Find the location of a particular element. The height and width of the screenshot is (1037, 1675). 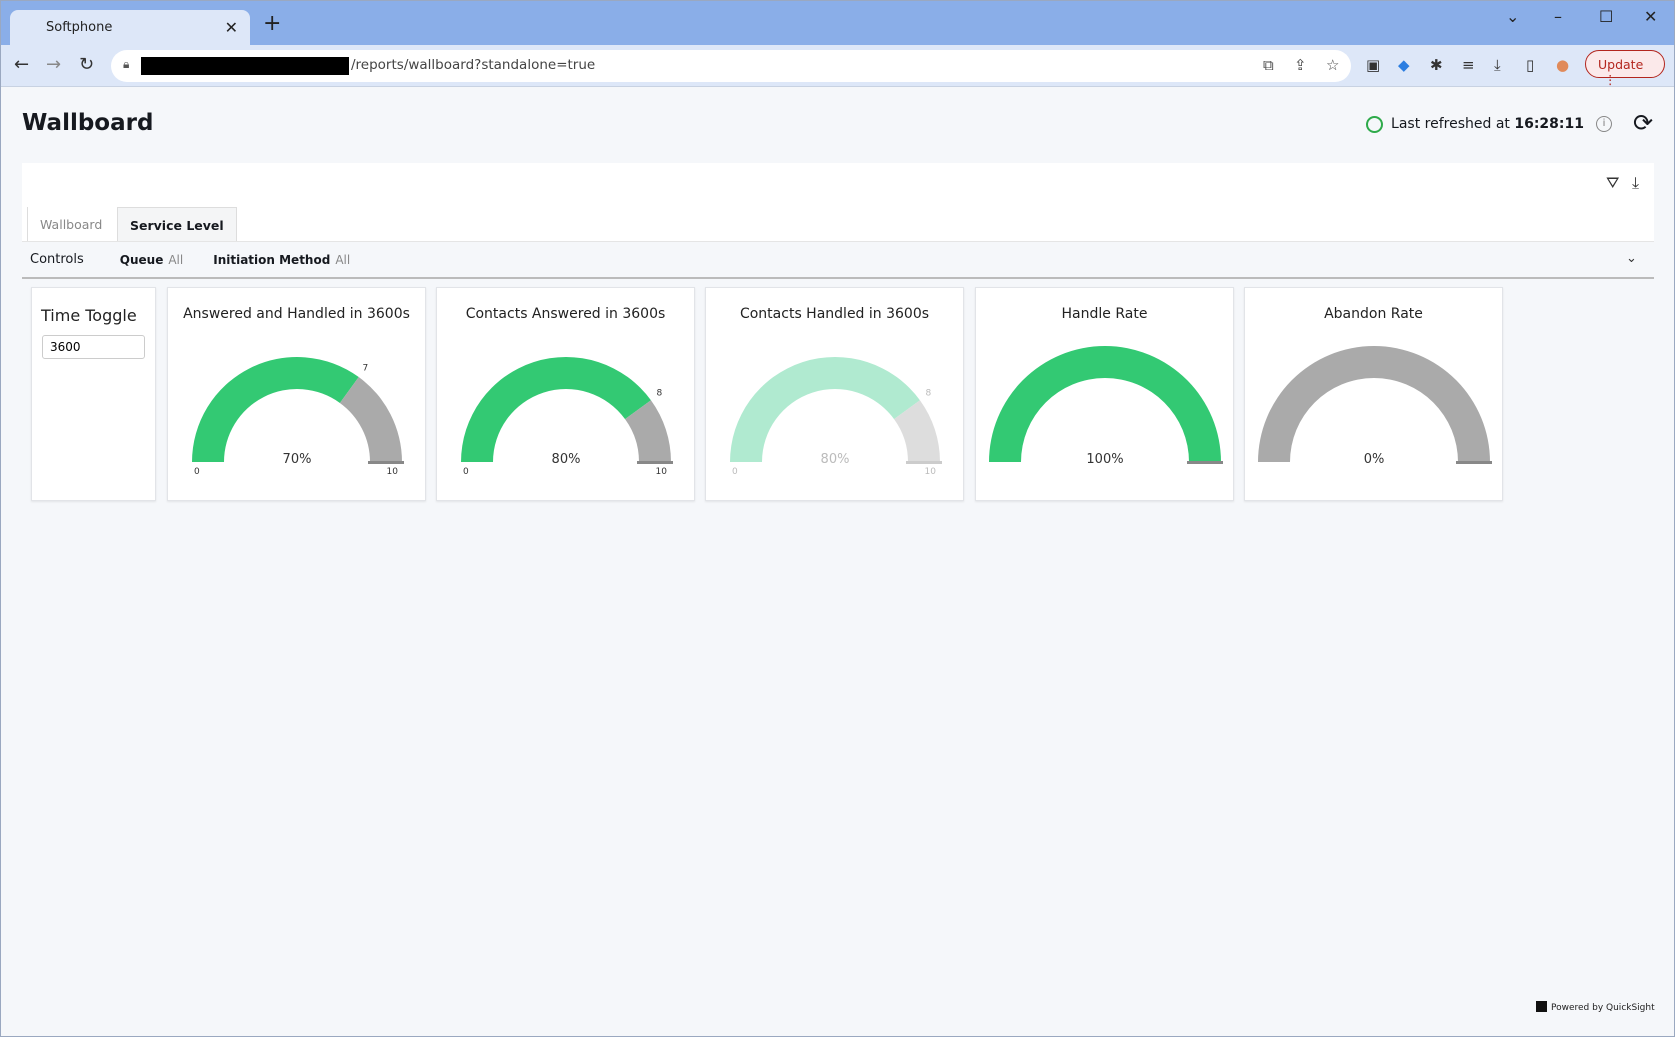

extension-icon: ◆ is located at coordinates (1404, 65).